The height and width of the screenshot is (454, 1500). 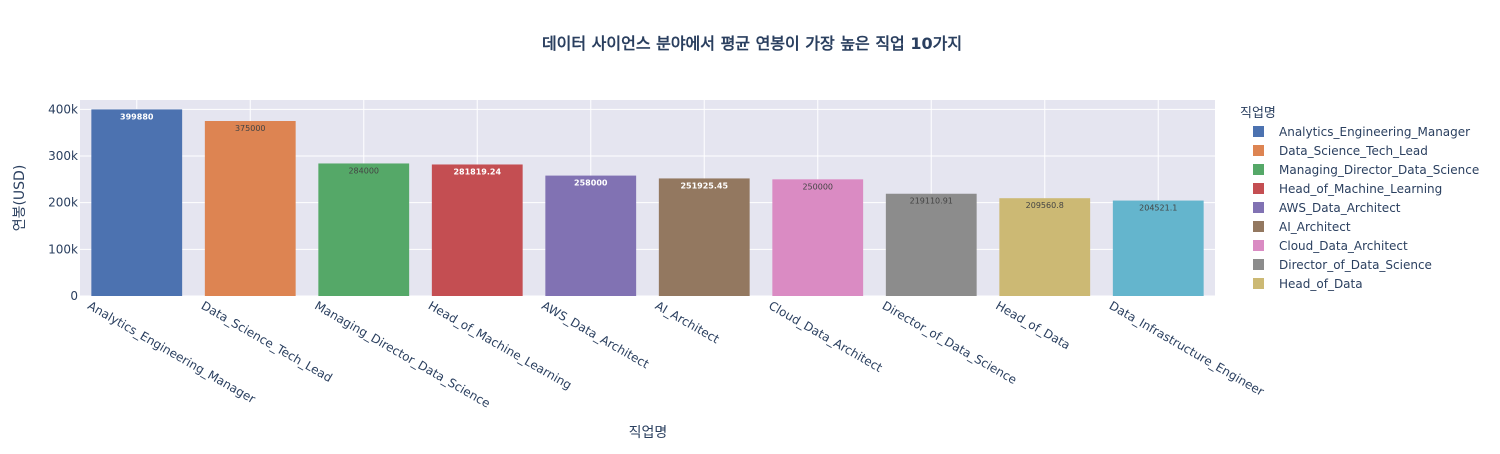 What do you see at coordinates (1379, 170) in the screenshot?
I see `legend-item-label: Managing_Director_Data_Science` at bounding box center [1379, 170].